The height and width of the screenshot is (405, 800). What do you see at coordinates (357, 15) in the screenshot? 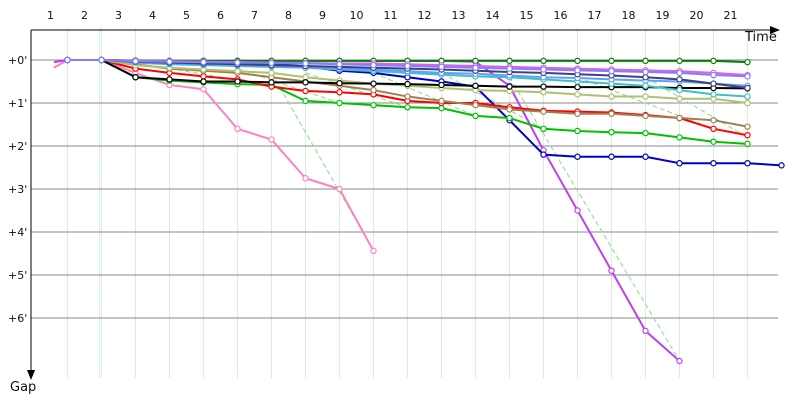
I see `x-tick-label: 10` at bounding box center [357, 15].